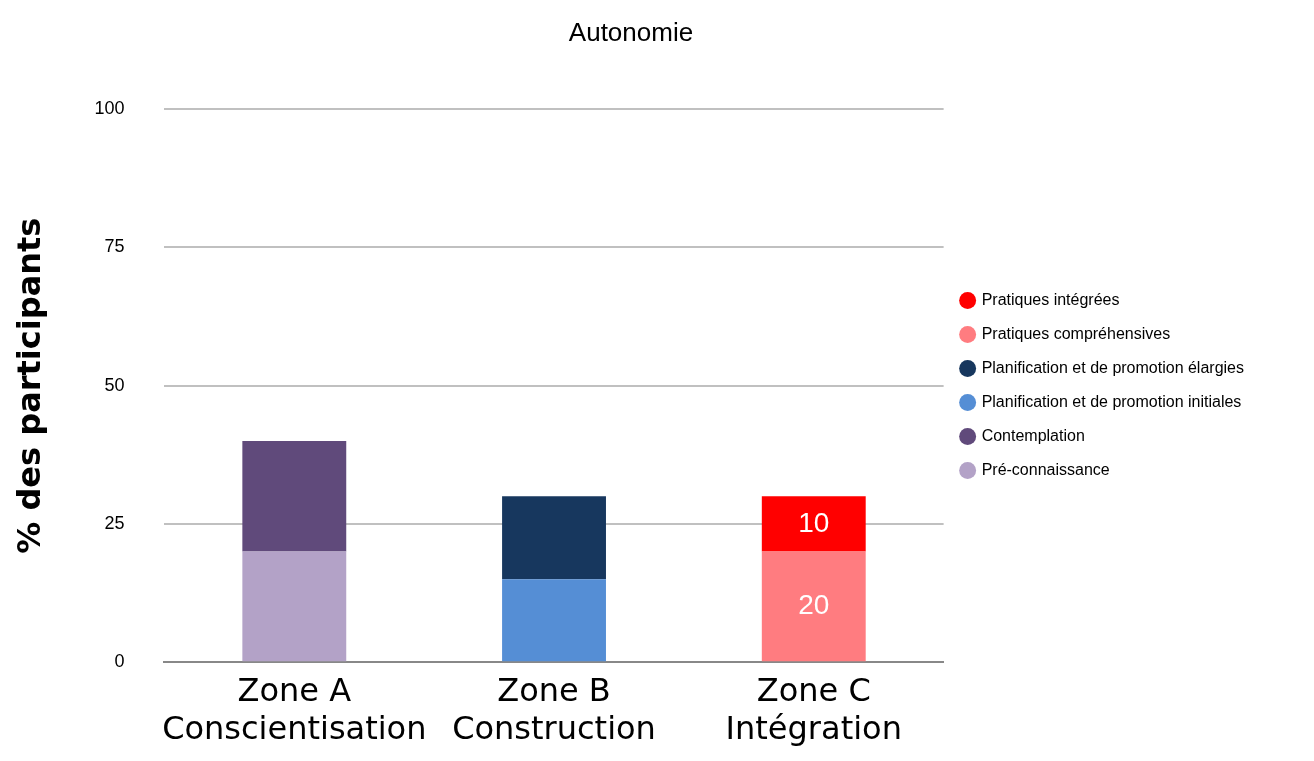 Image resolution: width=1314 pixels, height=761 pixels. I want to click on y-tick-label: 75, so click(114, 246).